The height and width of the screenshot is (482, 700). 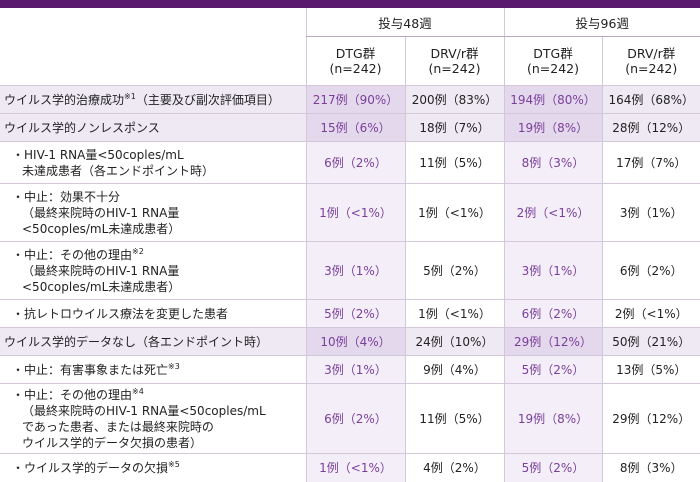 I want to click on footnote-mark: ※1, so click(x=130, y=96).